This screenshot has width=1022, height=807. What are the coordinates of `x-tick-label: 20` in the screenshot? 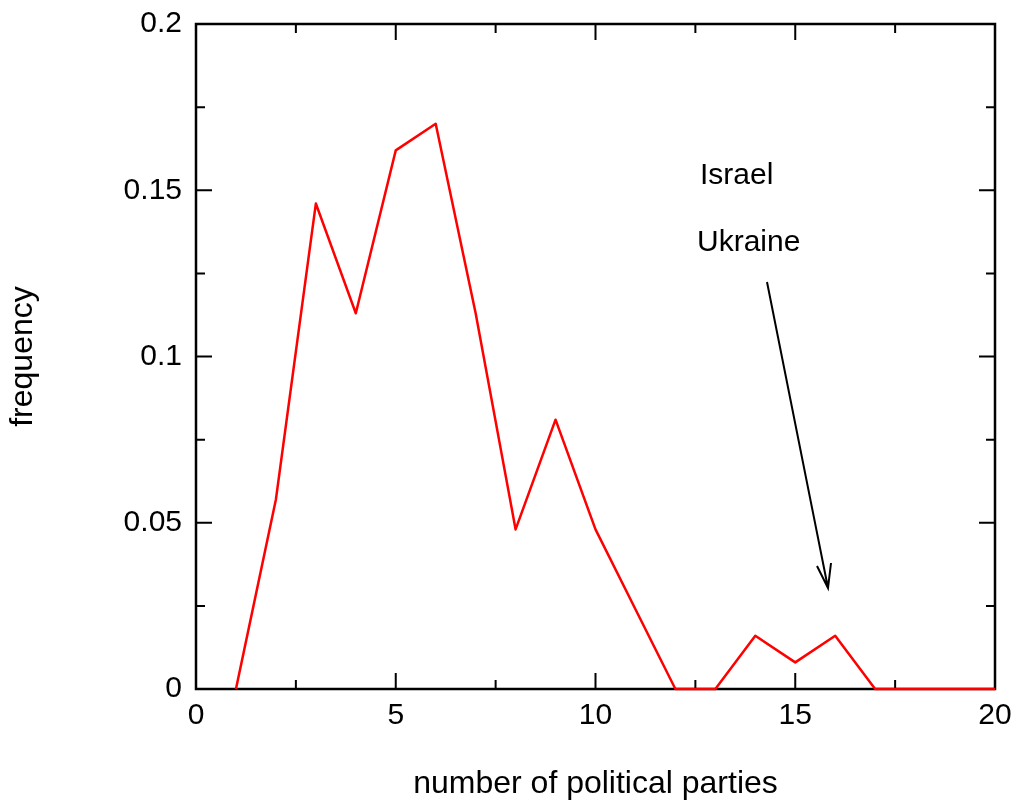 It's located at (995, 714).